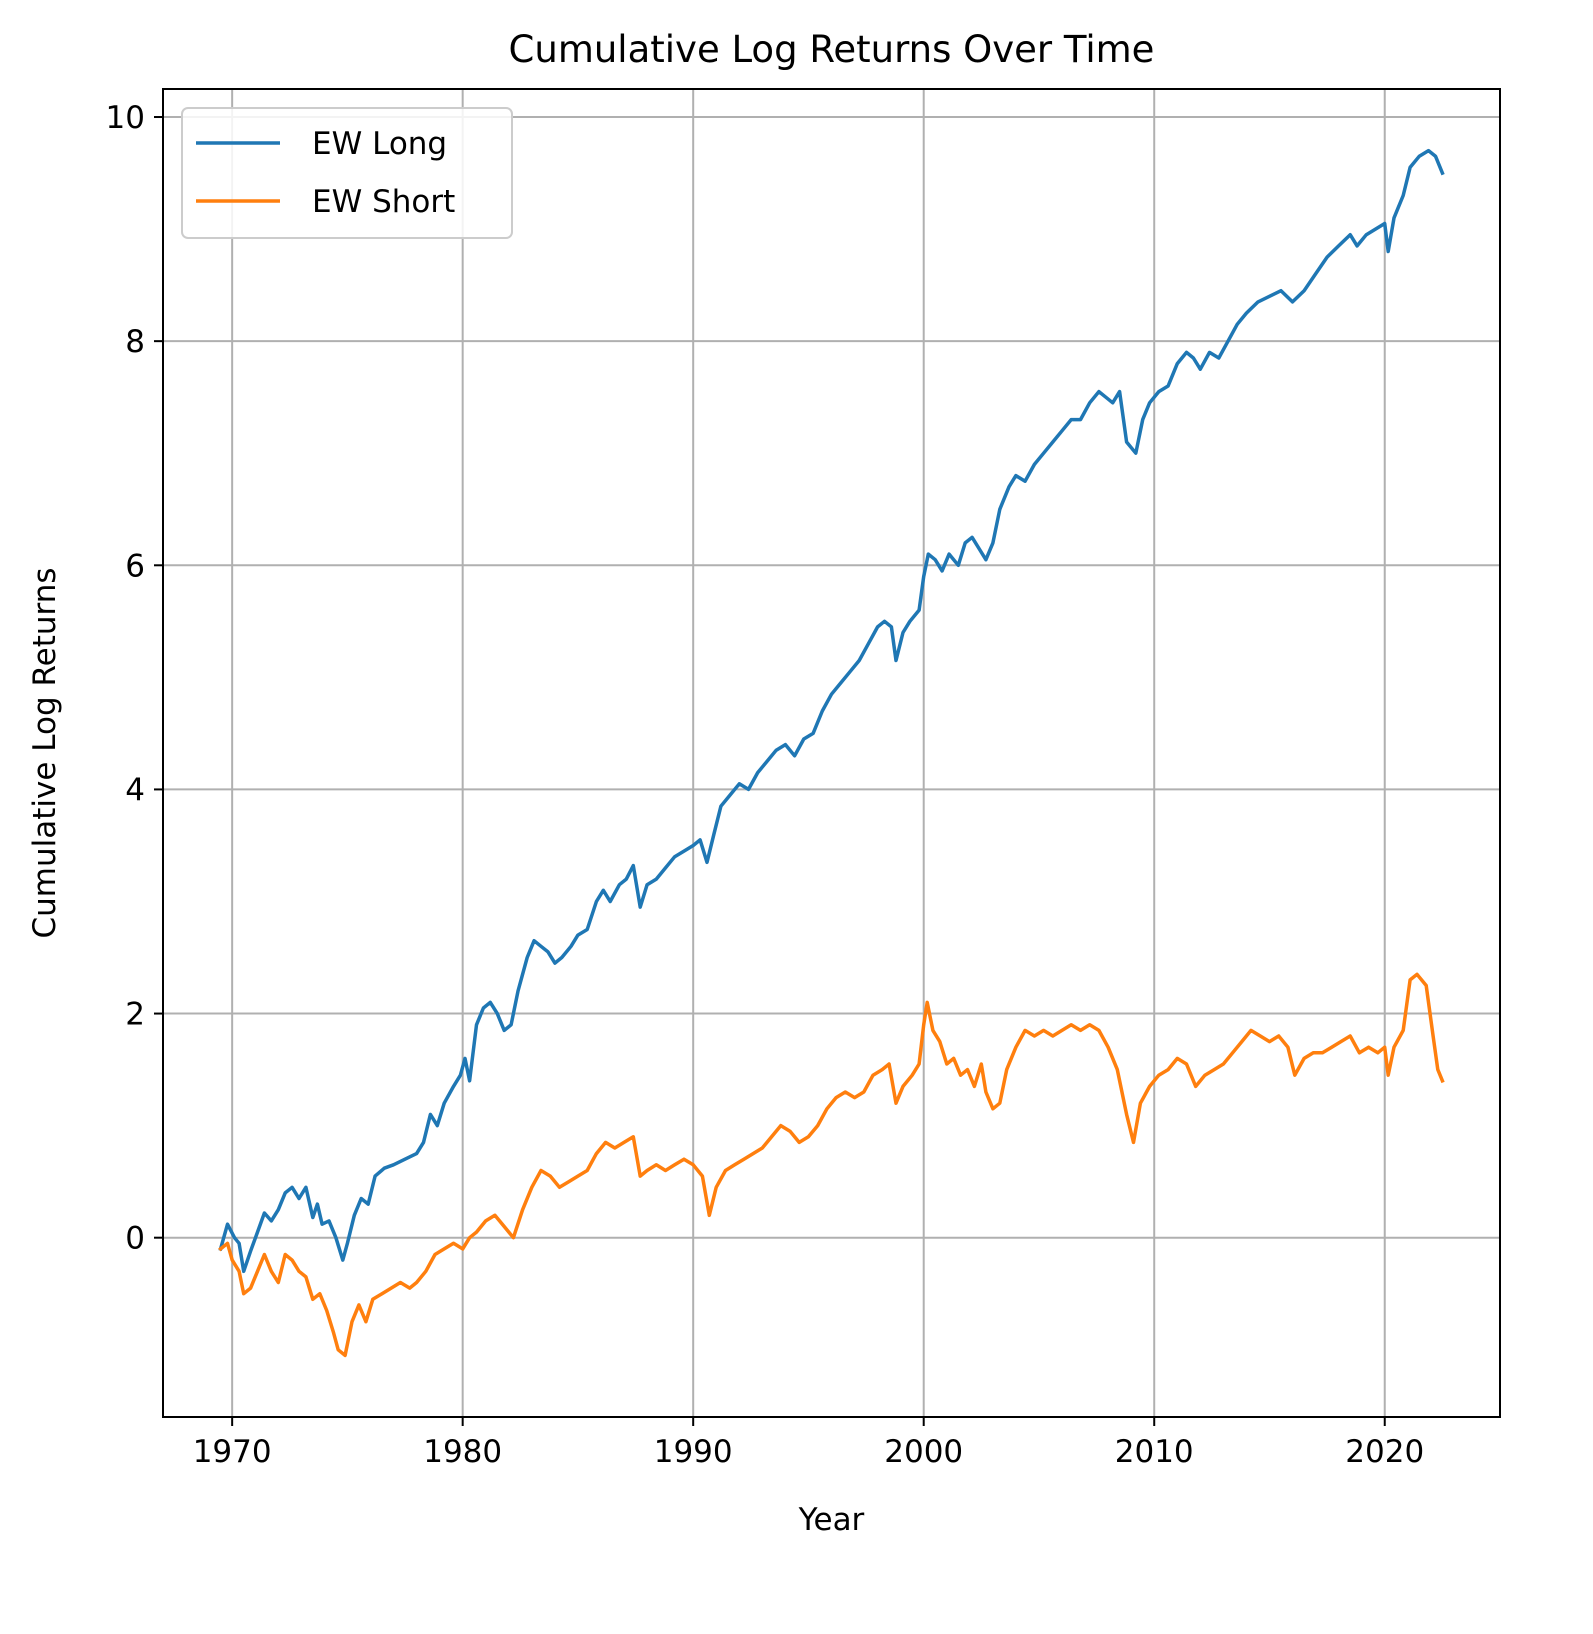 Image resolution: width=1593 pixels, height=1634 pixels. I want to click on x-tick-label: 2020, so click(1384, 1452).